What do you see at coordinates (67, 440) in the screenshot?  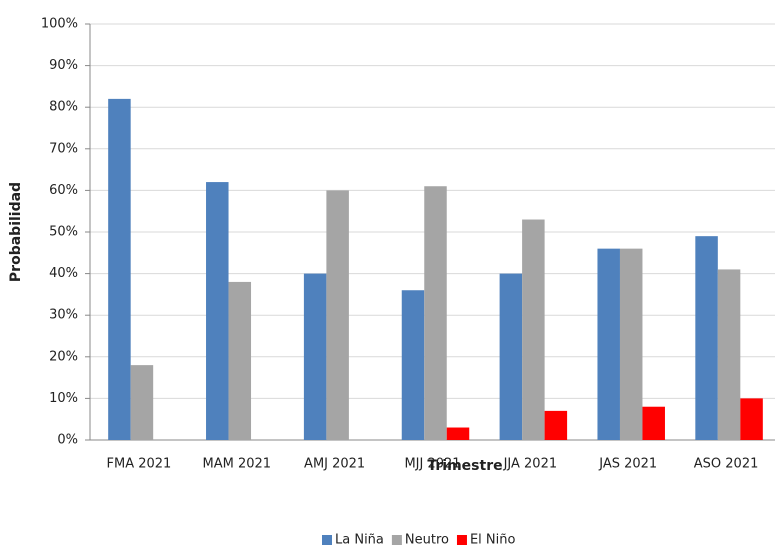 I see `y-tick-label: 0%` at bounding box center [67, 440].